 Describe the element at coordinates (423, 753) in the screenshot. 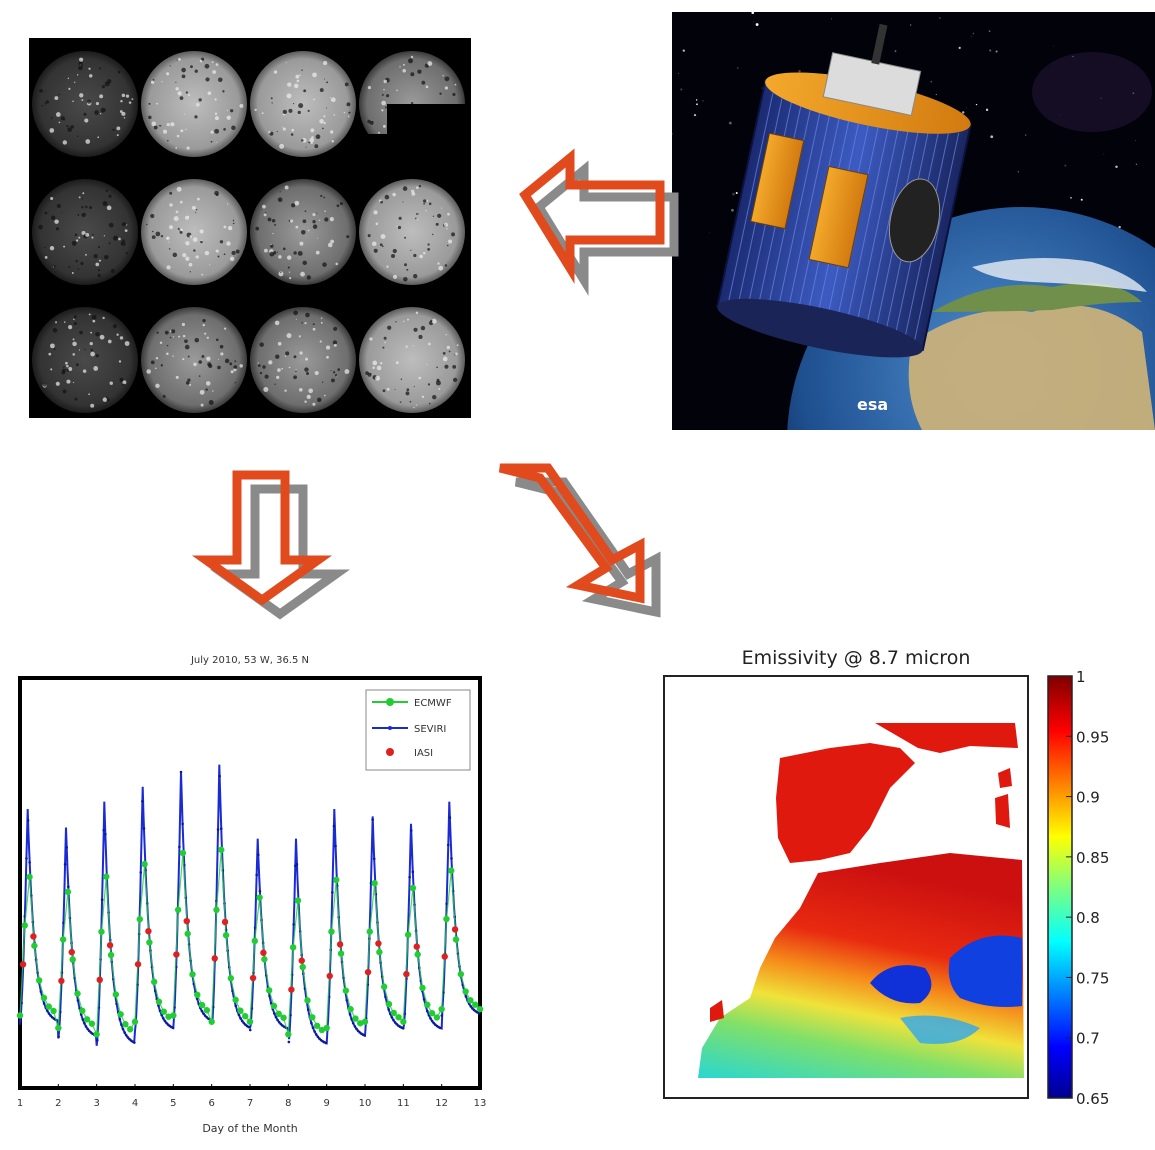

I see `legend-iasi: IASI` at that location.